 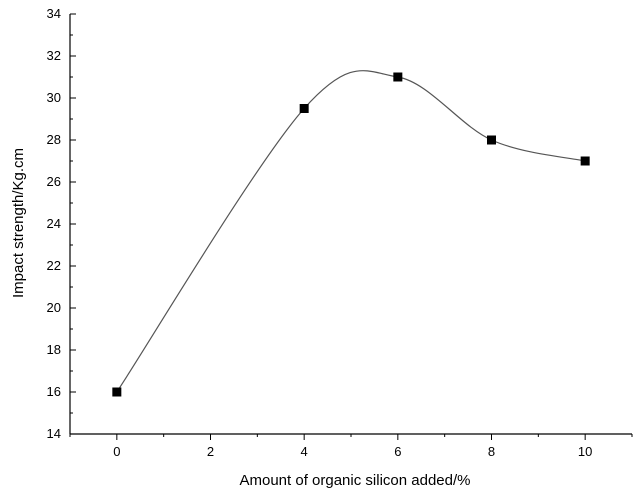 What do you see at coordinates (54, 97) in the screenshot?
I see `y-tick-label: 30` at bounding box center [54, 97].